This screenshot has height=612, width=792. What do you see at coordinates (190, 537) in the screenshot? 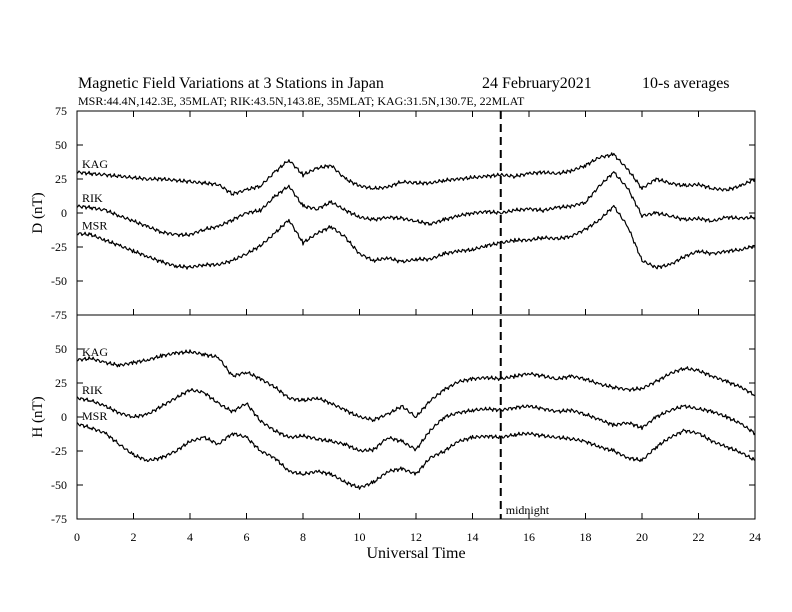
I see `x-tick-label: 4` at bounding box center [190, 537].